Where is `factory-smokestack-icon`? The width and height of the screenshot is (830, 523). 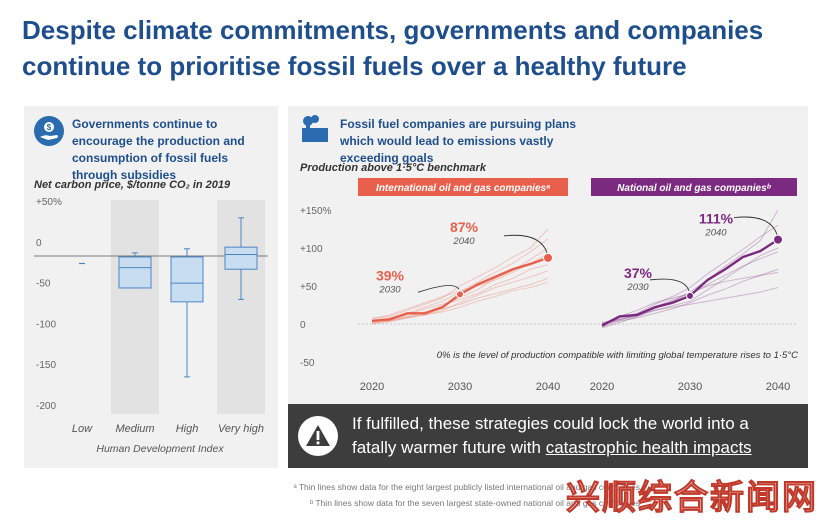
factory-smokestack-icon is located at coordinates (315, 129).